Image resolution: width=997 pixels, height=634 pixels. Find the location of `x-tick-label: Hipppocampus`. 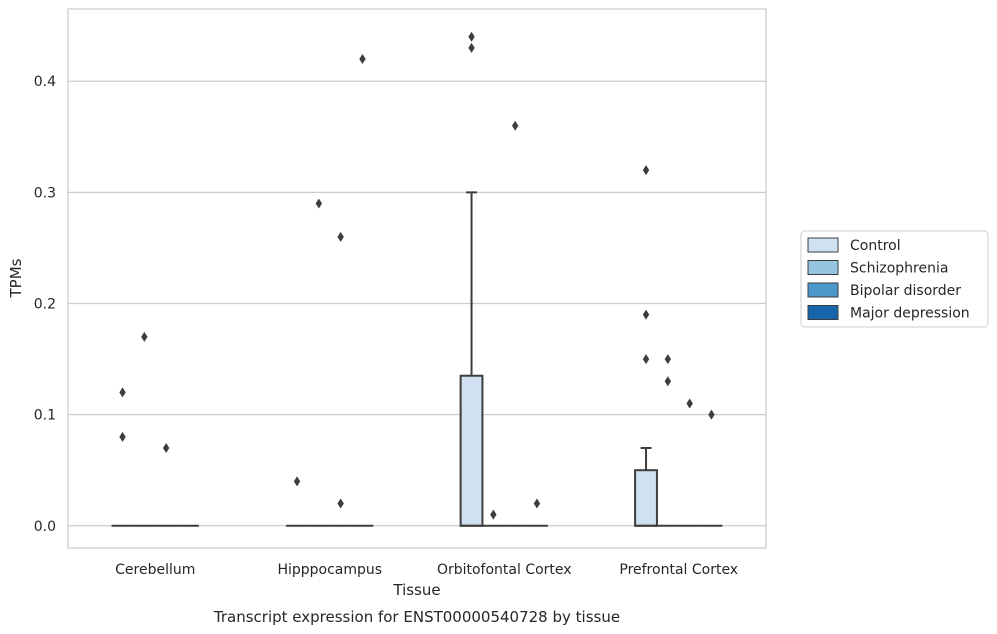

x-tick-label: Hipppocampus is located at coordinates (329, 570).